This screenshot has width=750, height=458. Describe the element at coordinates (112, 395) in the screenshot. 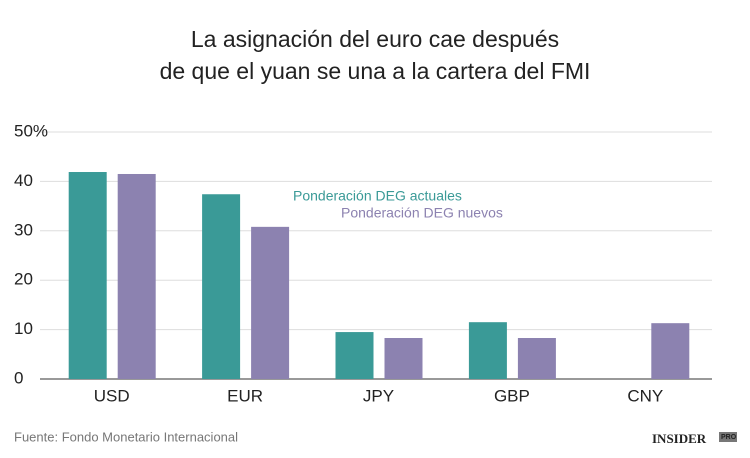

I see `x-tick-label: USD` at that location.